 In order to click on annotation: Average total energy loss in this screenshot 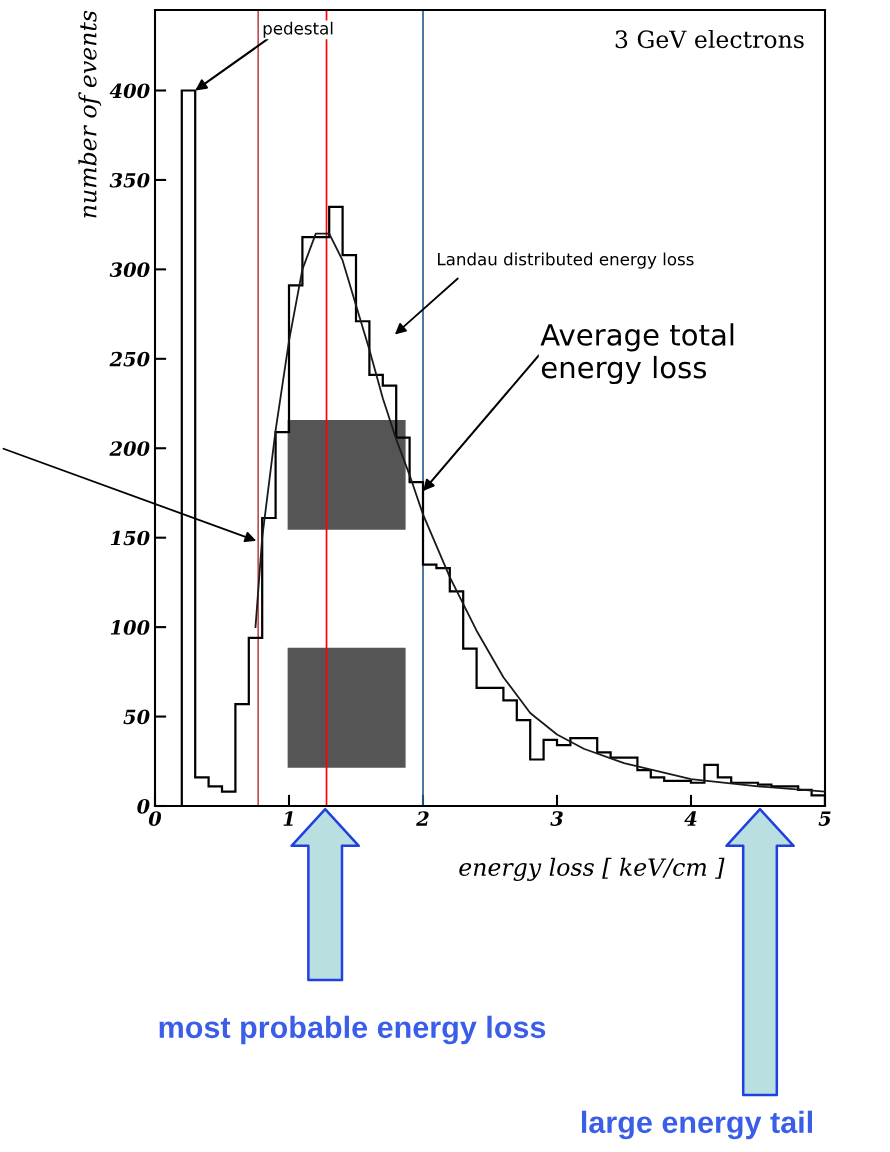, I will do `click(637, 354)`.